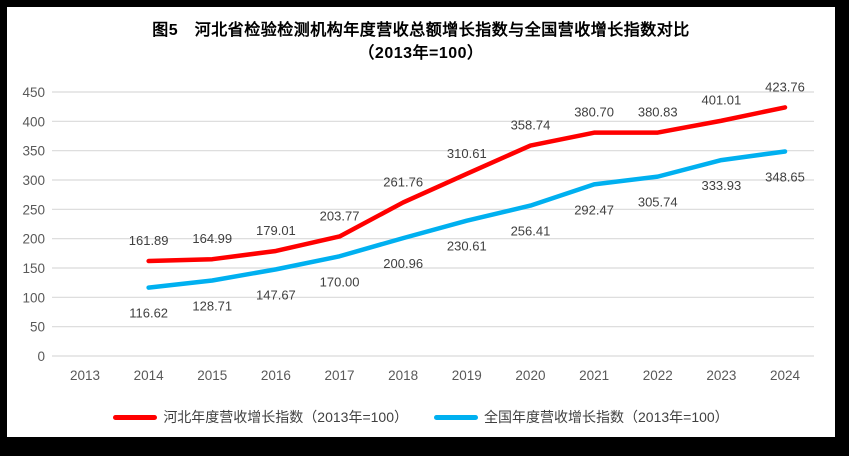  What do you see at coordinates (340, 281) in the screenshot?
I see `data-label: 170.00` at bounding box center [340, 281].